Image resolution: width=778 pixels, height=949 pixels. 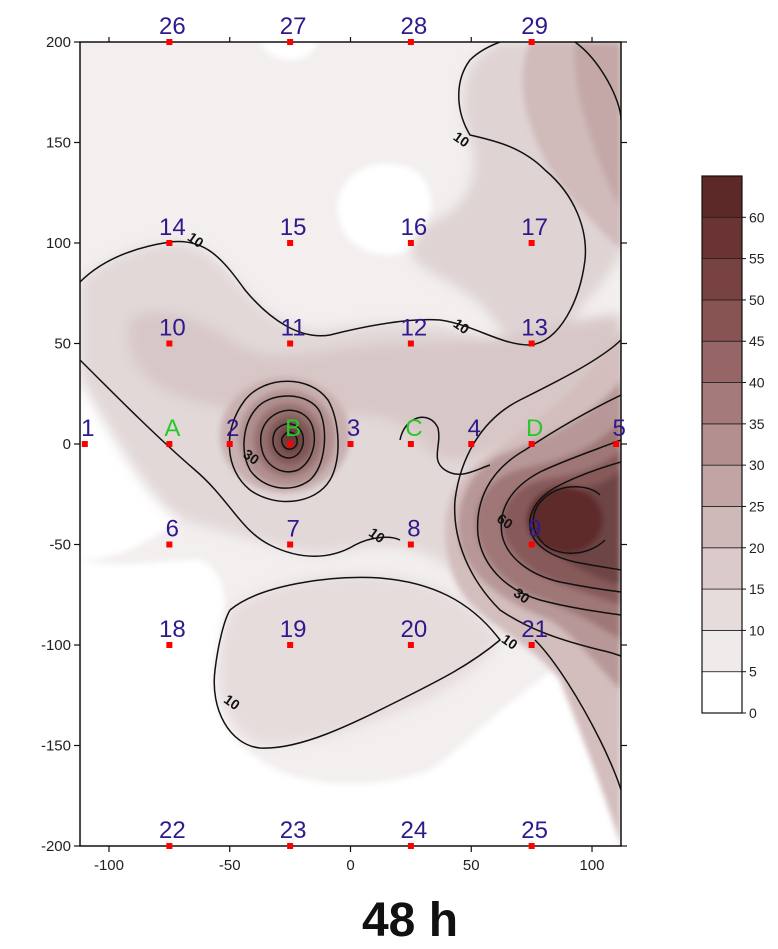 I want to click on contour-line-10-lower, so click(x=240, y=458).